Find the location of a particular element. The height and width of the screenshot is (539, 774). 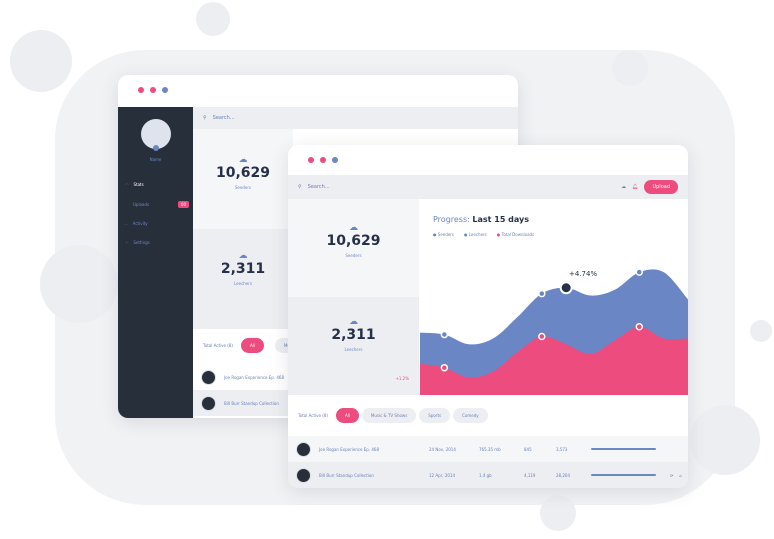

table-row: Joe Rogan Experience Ep. 468 is located at coordinates (355, 377).